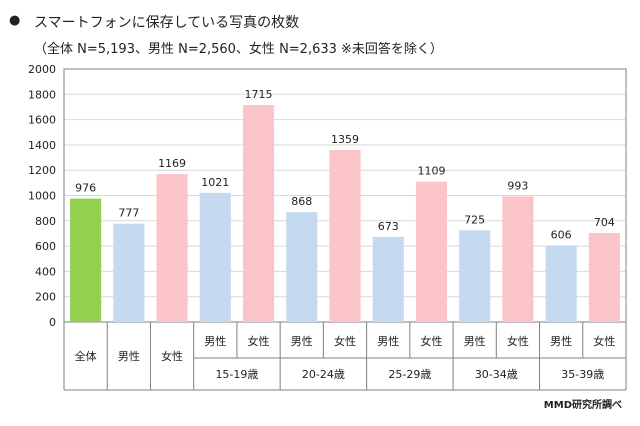 The image size is (640, 426). Describe the element at coordinates (582, 405) in the screenshot. I see `source-credit: MMD研究所調べ` at that location.